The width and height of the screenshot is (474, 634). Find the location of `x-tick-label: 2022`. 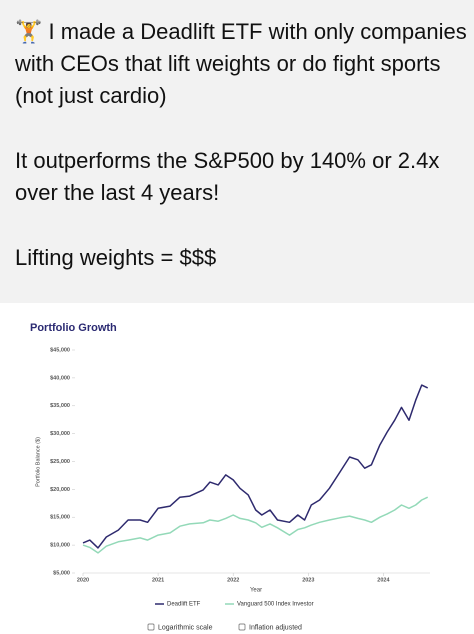

x-tick-label: 2022 is located at coordinates (233, 580).